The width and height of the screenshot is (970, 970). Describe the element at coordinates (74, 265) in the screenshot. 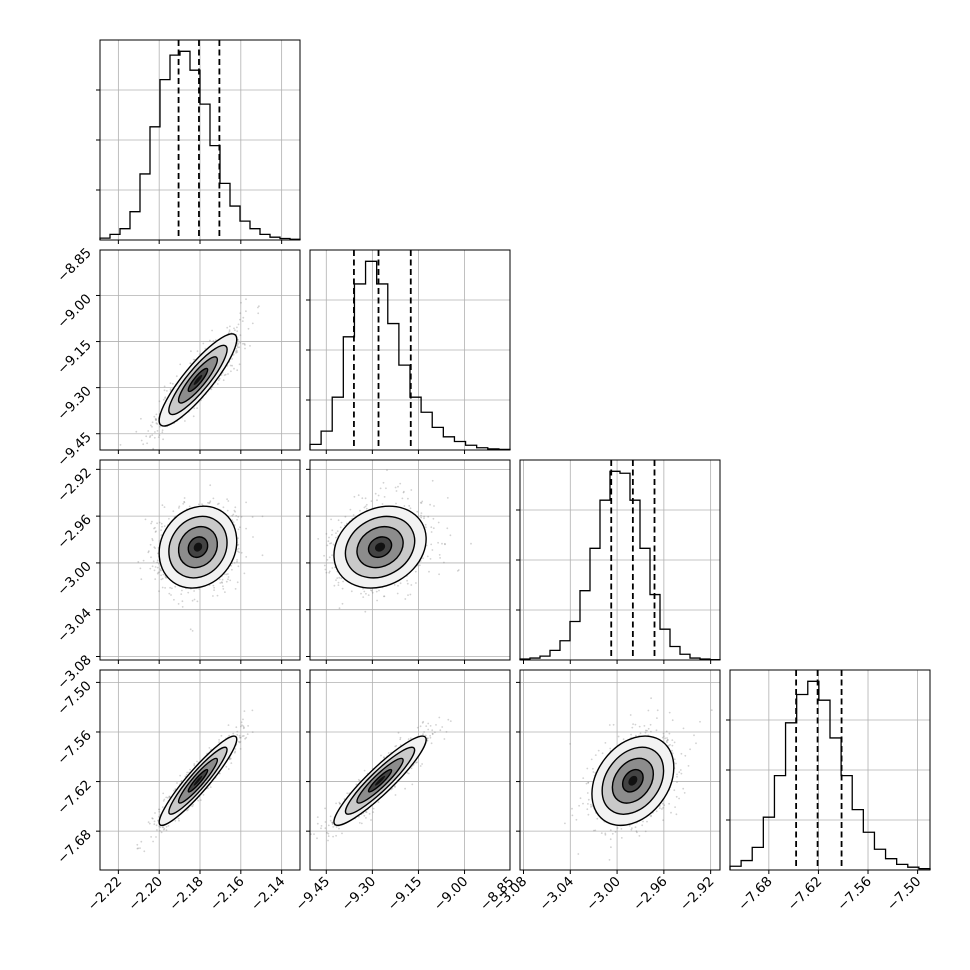

I see `y-tick-label: −8.85` at that location.